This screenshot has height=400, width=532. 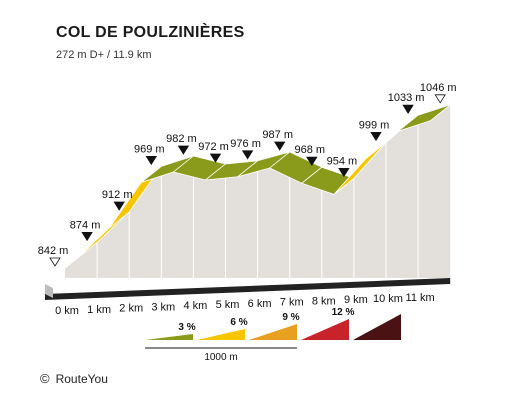 I want to click on elevation-label: 987 m, so click(x=277, y=135).